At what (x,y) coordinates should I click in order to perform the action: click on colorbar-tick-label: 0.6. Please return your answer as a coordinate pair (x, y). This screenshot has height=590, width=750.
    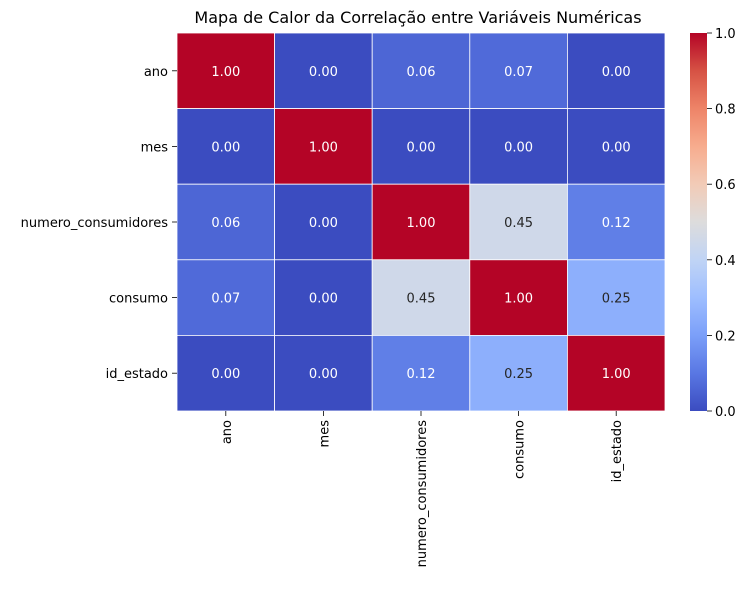
    Looking at the image, I should click on (725, 185).